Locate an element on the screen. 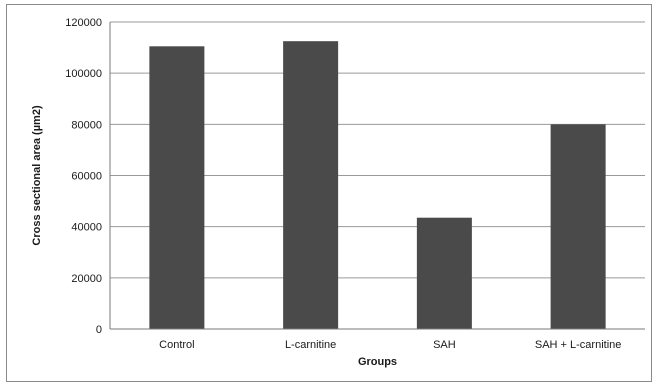 The image size is (660, 388). x-tick-label: SAH is located at coordinates (444, 345).